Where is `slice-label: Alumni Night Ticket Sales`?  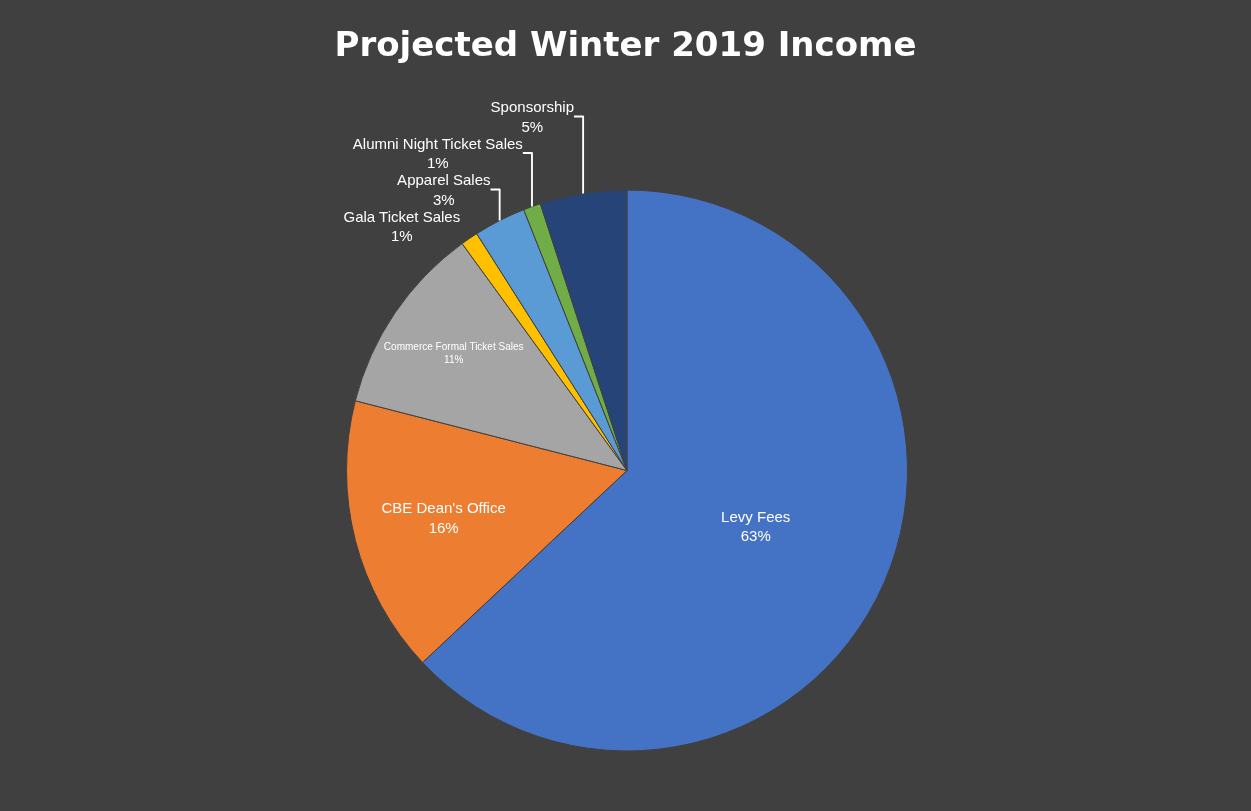 slice-label: Alumni Night Ticket Sales is located at coordinates (437, 143).